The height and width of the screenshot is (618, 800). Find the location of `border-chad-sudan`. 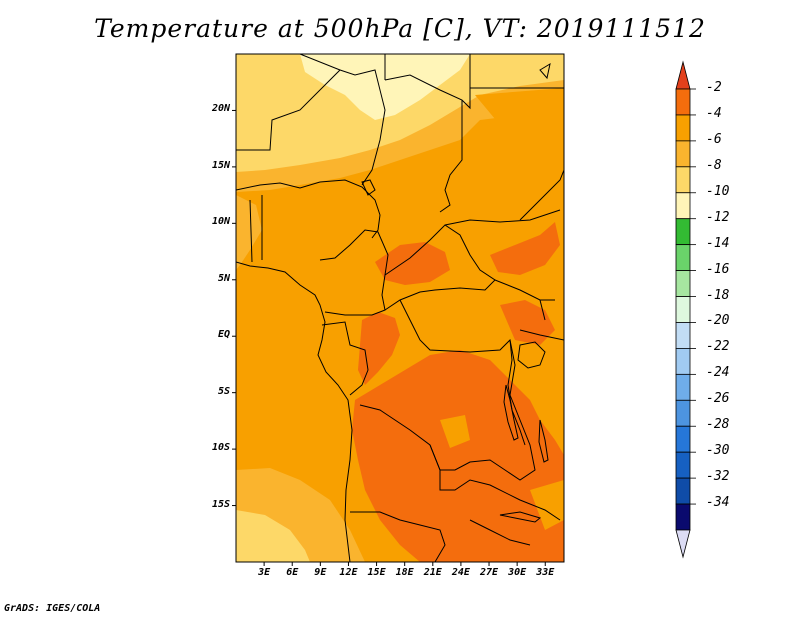

border-chad-sudan is located at coordinates (451, 156).